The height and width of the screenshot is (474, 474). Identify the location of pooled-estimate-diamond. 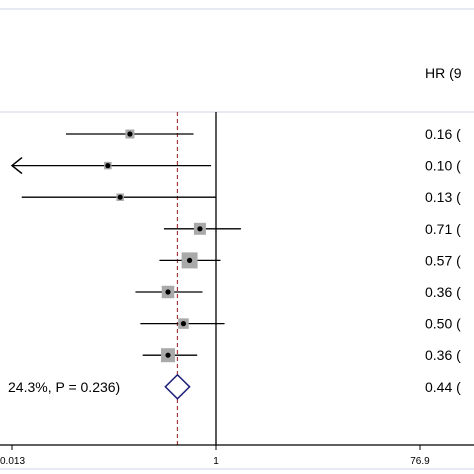
(177, 386).